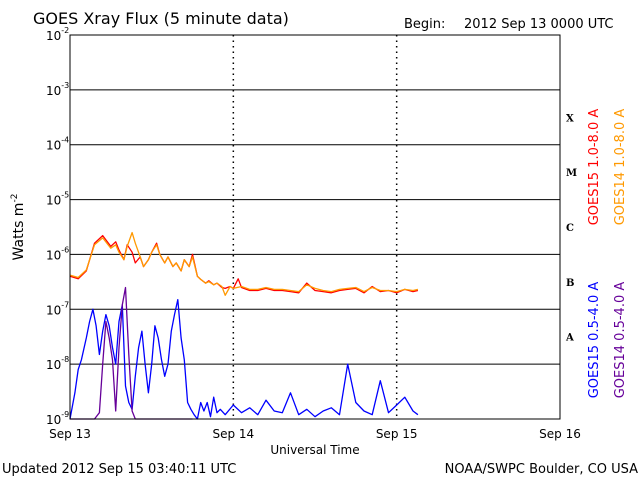 This screenshot has height=480, width=640. What do you see at coordinates (424, 24) in the screenshot?
I see `begin-label: Begin:` at bounding box center [424, 24].